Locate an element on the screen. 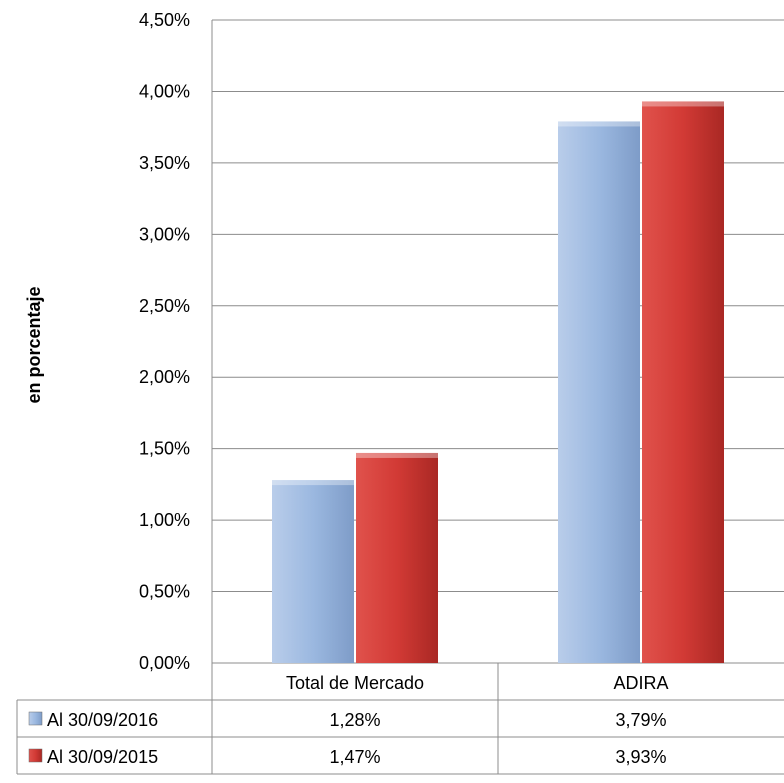 The height and width of the screenshot is (783, 784). category-label: ADIRA is located at coordinates (640, 683).